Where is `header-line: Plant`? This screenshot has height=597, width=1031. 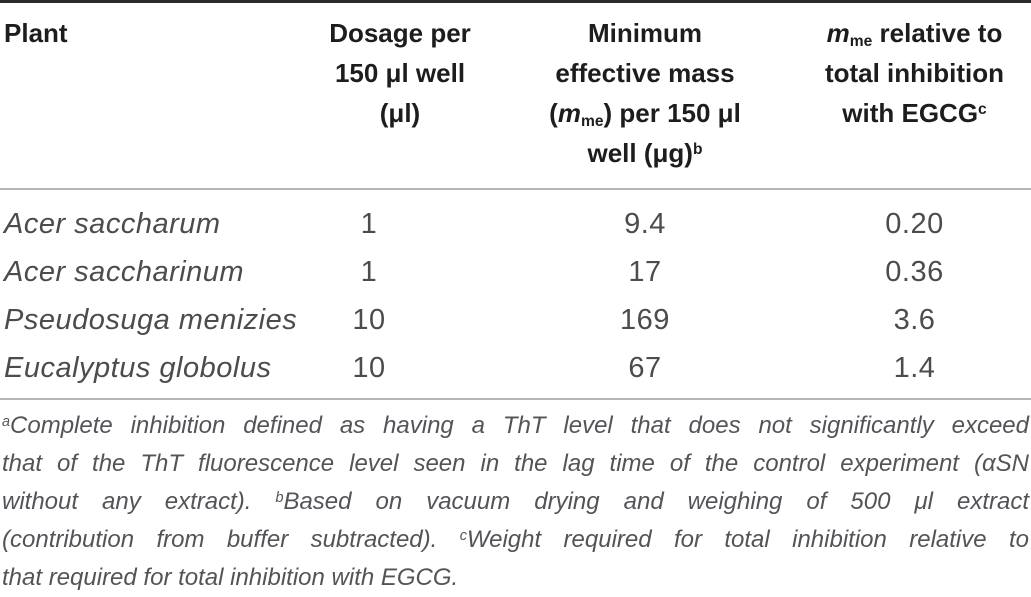
header-line: Plant is located at coordinates (36, 33).